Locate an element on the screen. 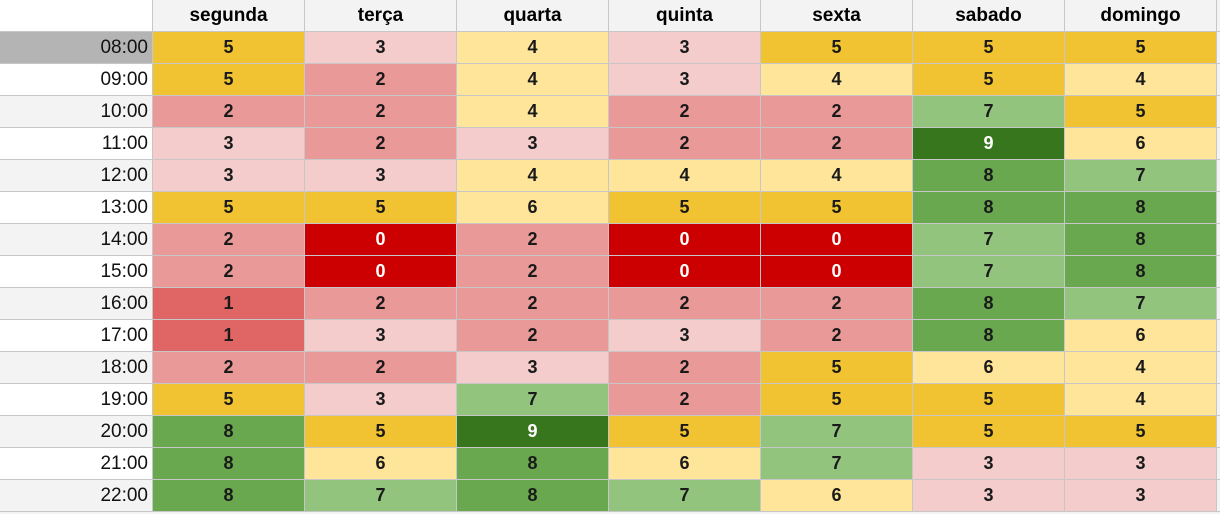  time-cell: 18:00 is located at coordinates (76, 368).